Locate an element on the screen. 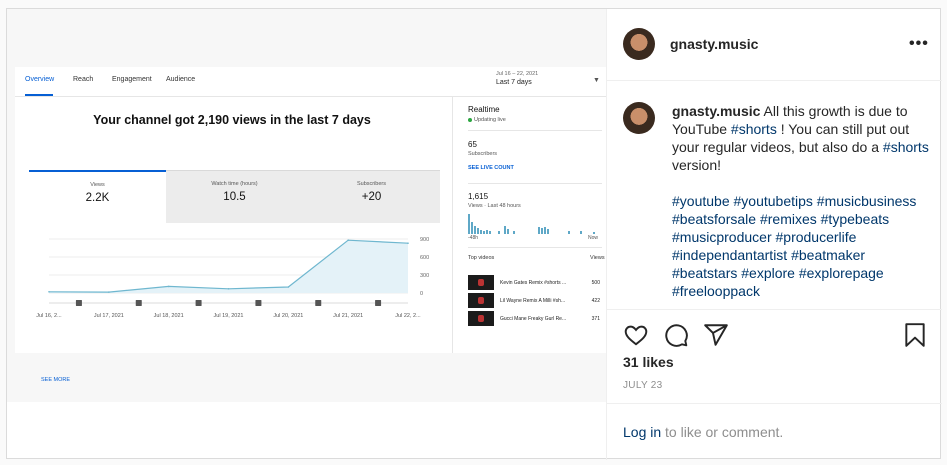 The width and height of the screenshot is (947, 465). x-tick-label: Jul 17, 2021 is located at coordinates (109, 316).